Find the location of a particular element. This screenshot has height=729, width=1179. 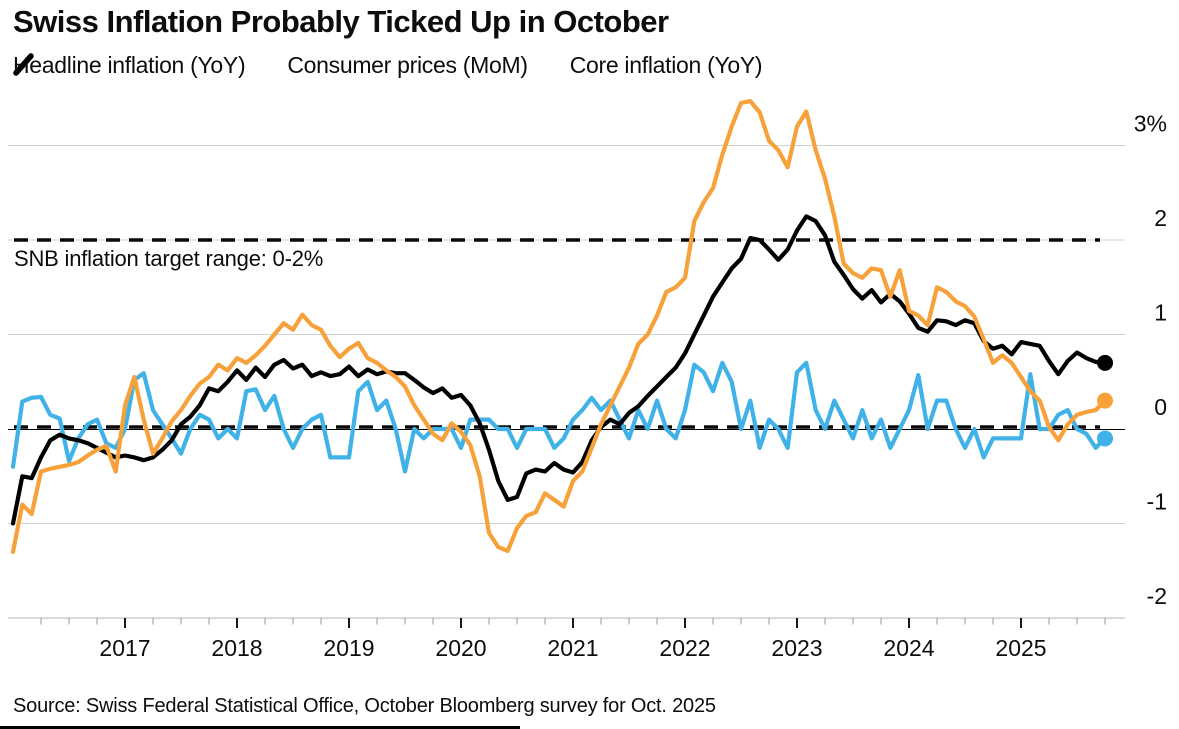

x-axis-year-label: 2018 is located at coordinates (236, 648).